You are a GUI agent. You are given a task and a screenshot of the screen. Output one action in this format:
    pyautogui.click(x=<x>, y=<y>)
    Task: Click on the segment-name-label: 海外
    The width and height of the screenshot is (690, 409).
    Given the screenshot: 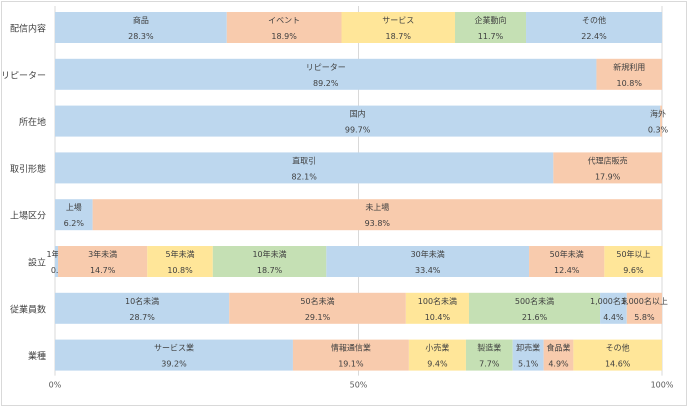 What is the action you would take?
    pyautogui.click(x=658, y=114)
    